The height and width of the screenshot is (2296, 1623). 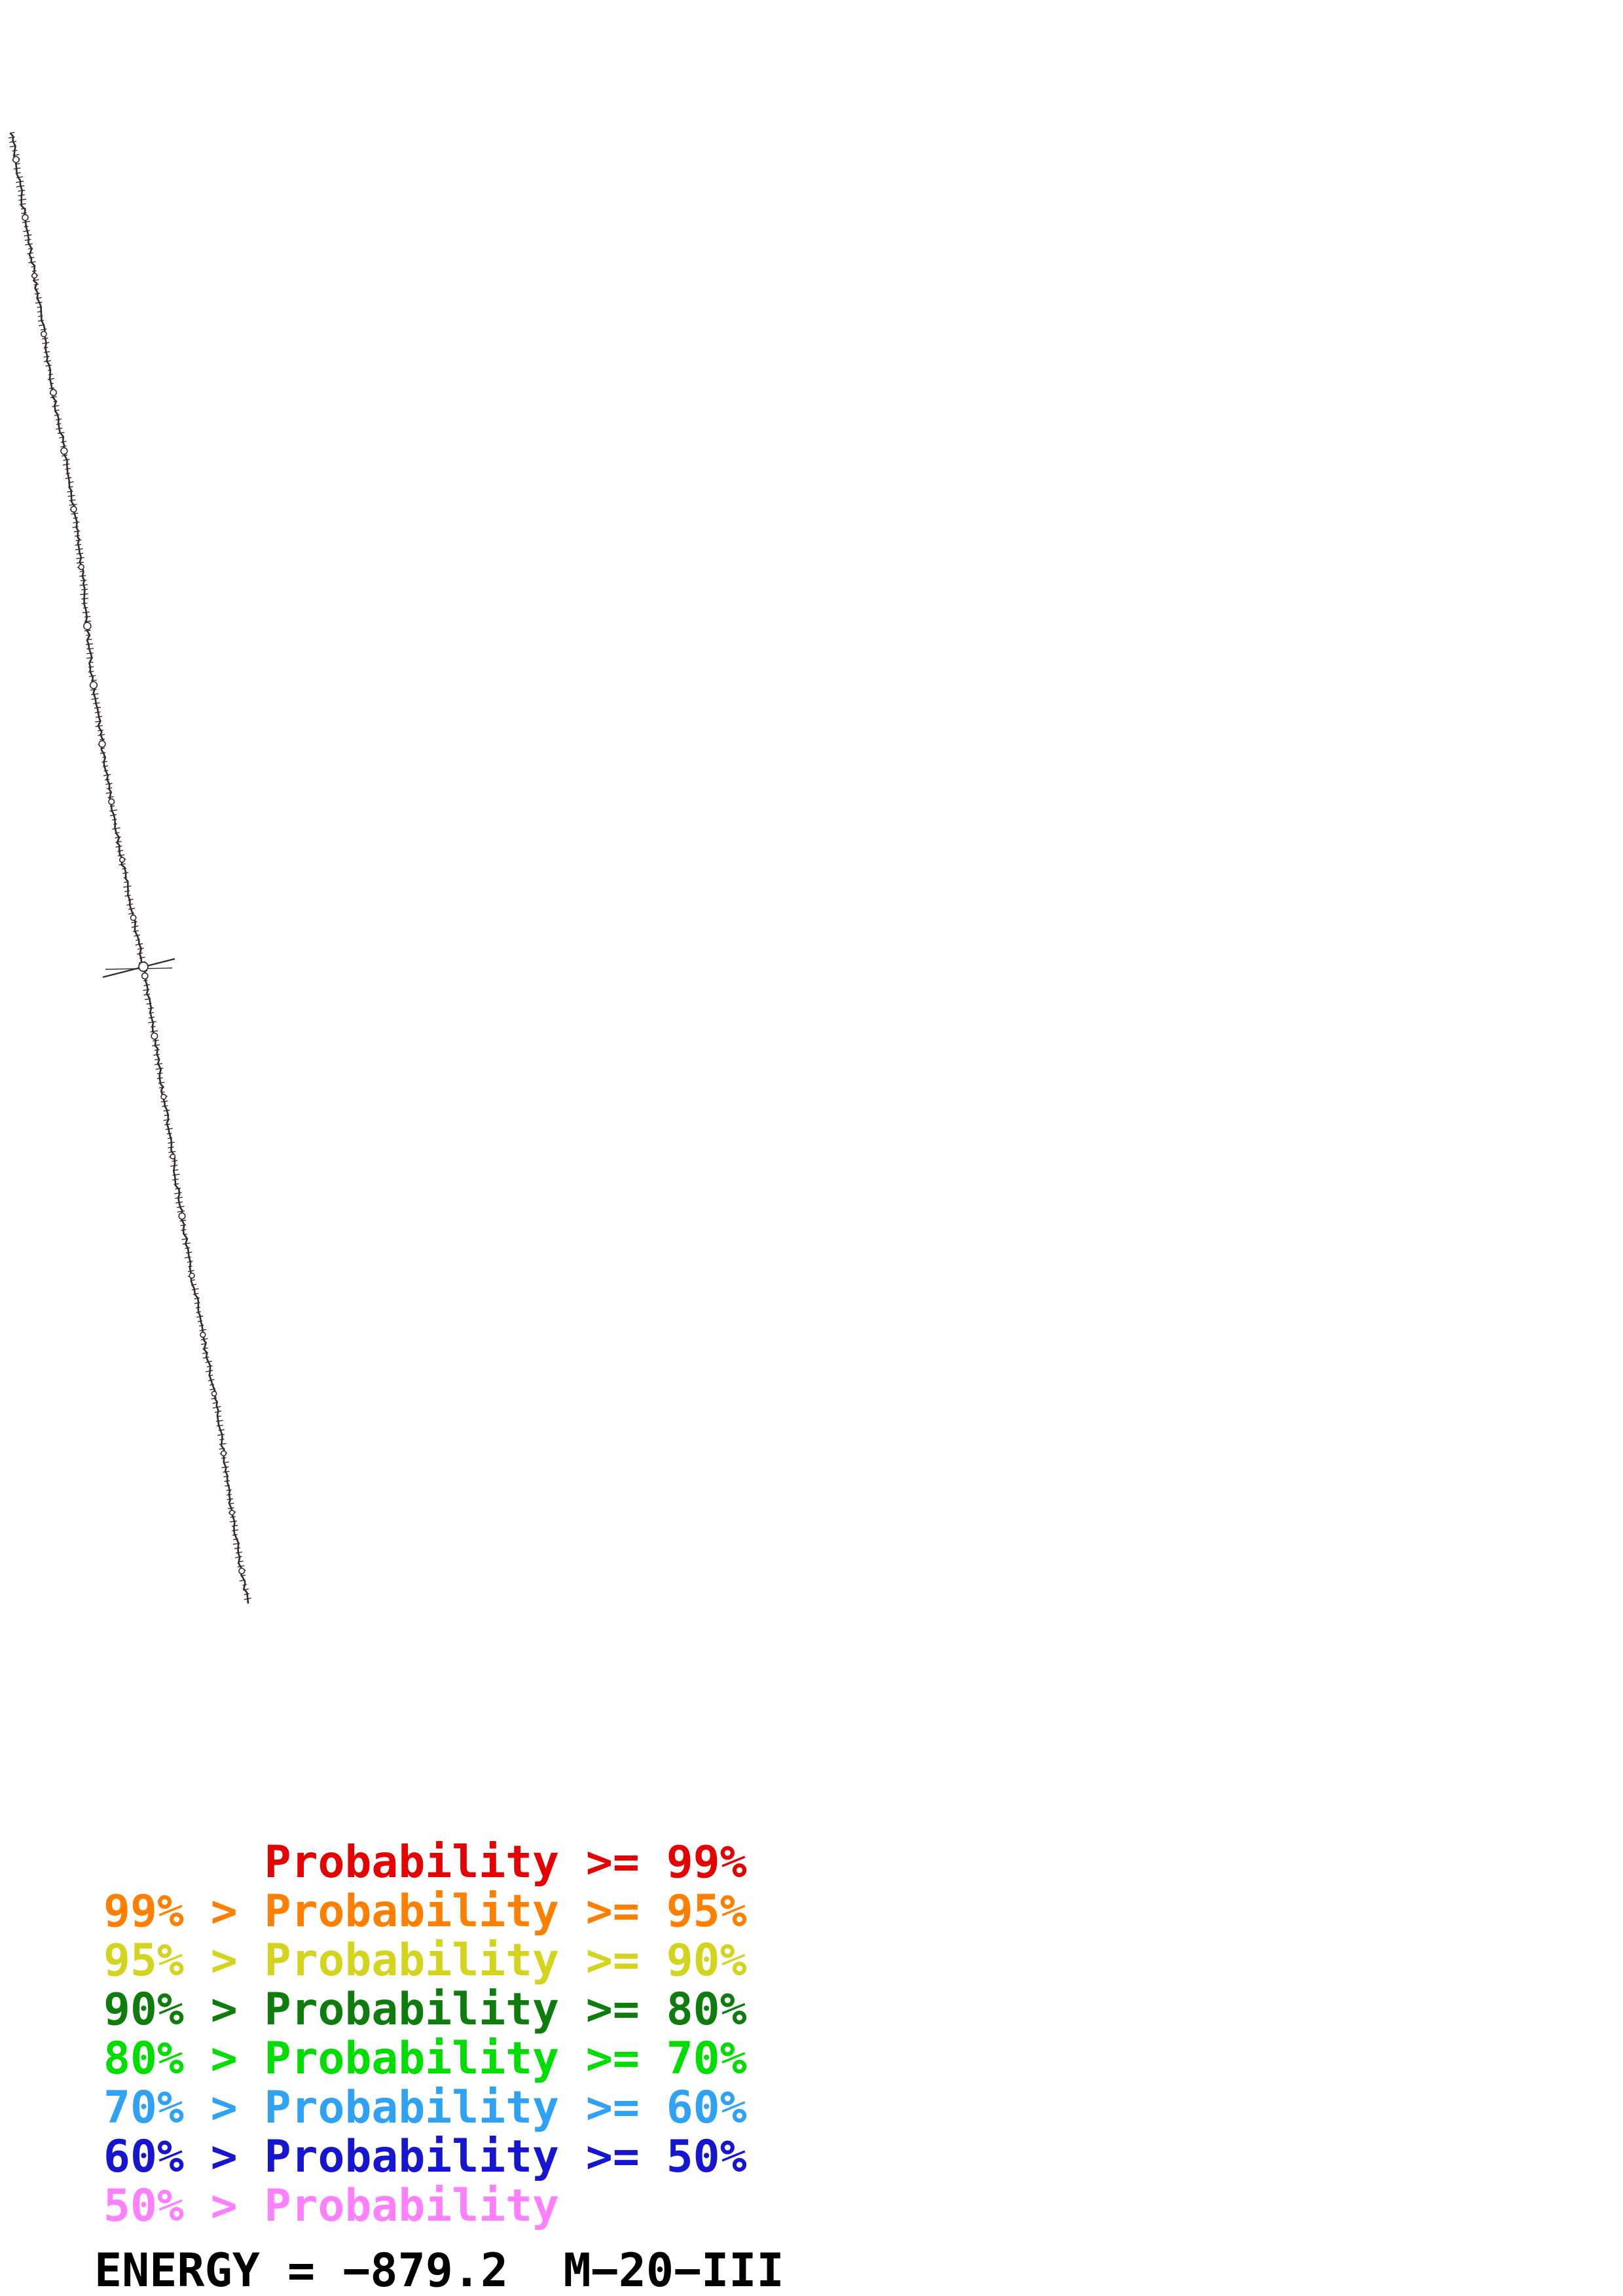 I want to click on legend-line-60-70: 70% > Probability >= 60%, so click(x=425, y=2108).